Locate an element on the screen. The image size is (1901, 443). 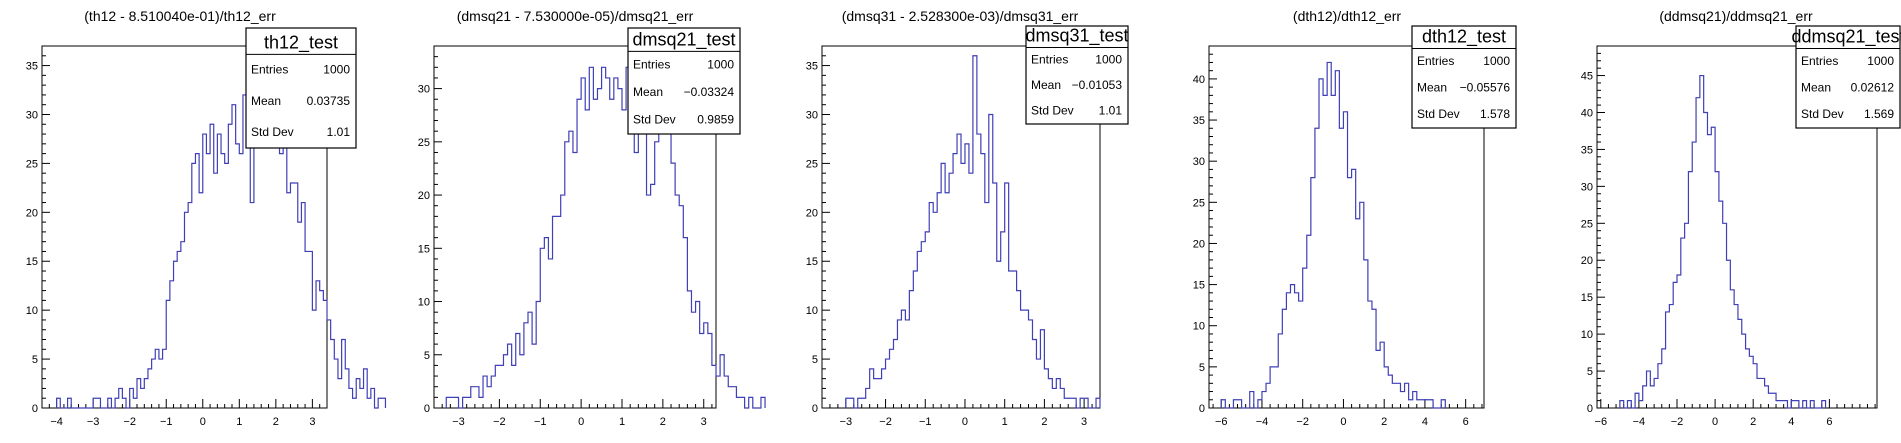
panel-title: (dmsq21 - 7.530000e-05)/dmsq21_err is located at coordinates (575, 16).